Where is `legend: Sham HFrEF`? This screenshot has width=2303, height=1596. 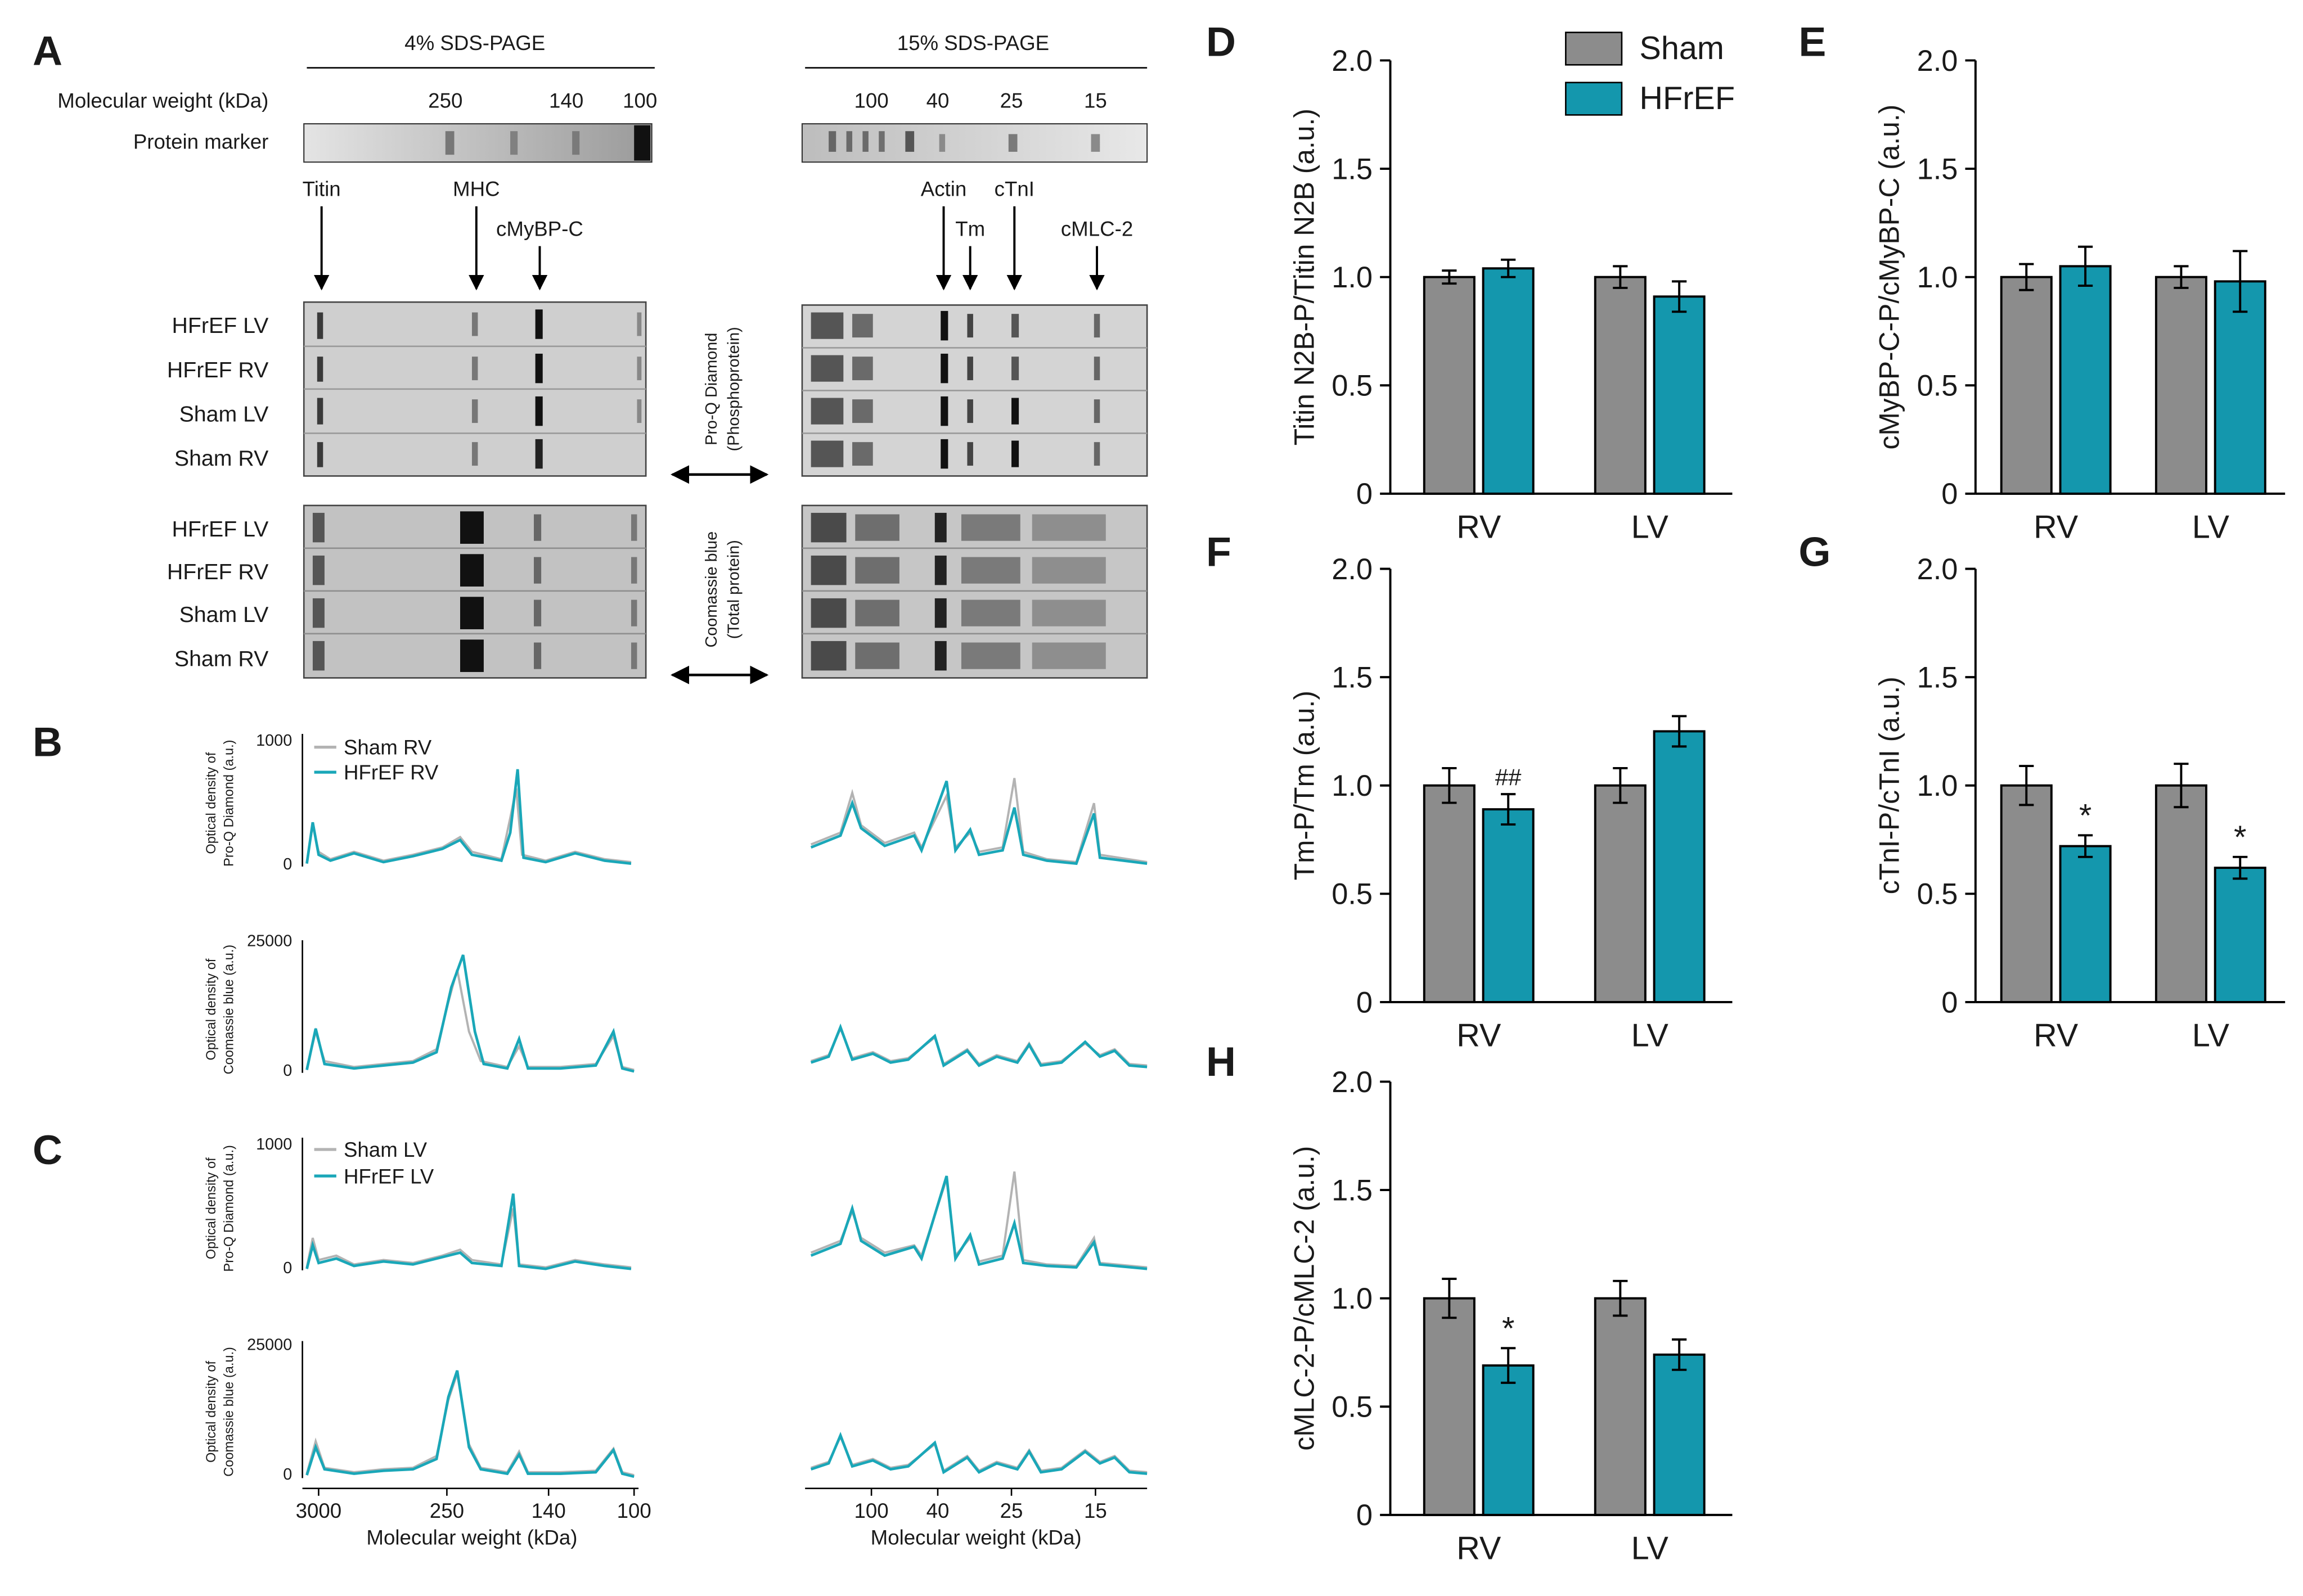 legend: Sham HFrEF is located at coordinates (1650, 73).